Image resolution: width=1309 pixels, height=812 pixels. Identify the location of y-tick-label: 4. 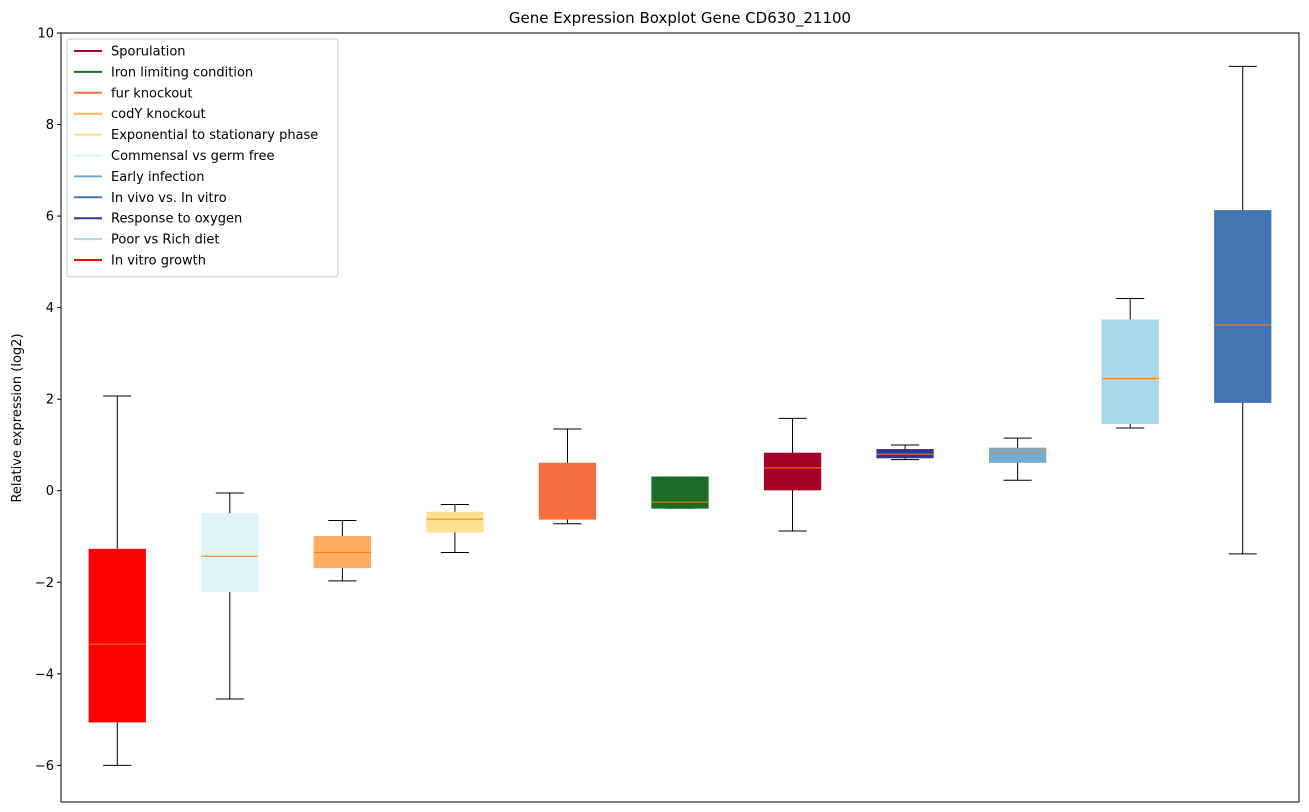
(50, 308).